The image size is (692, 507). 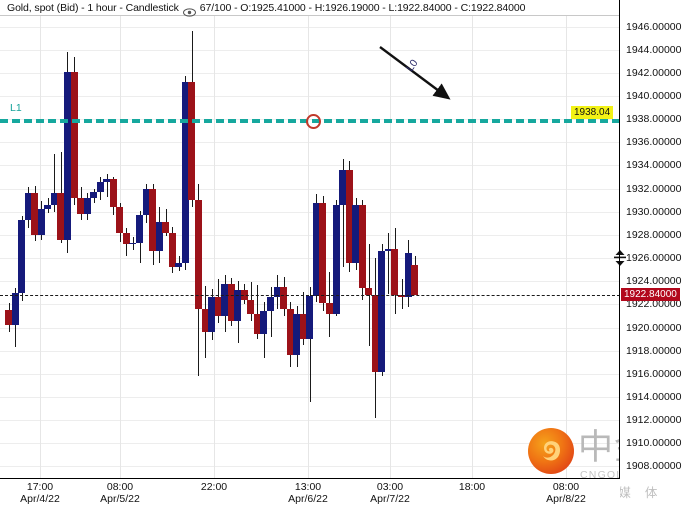 What do you see at coordinates (40, 487) in the screenshot?
I see `time-tick-time: 17:00` at bounding box center [40, 487].